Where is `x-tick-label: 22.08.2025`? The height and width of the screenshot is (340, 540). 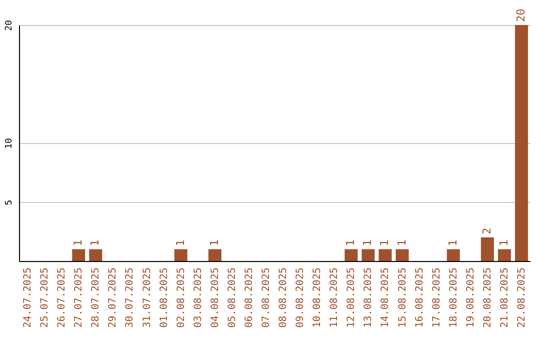
x-tick-label: 22.08.2025 is located at coordinates (522, 298).